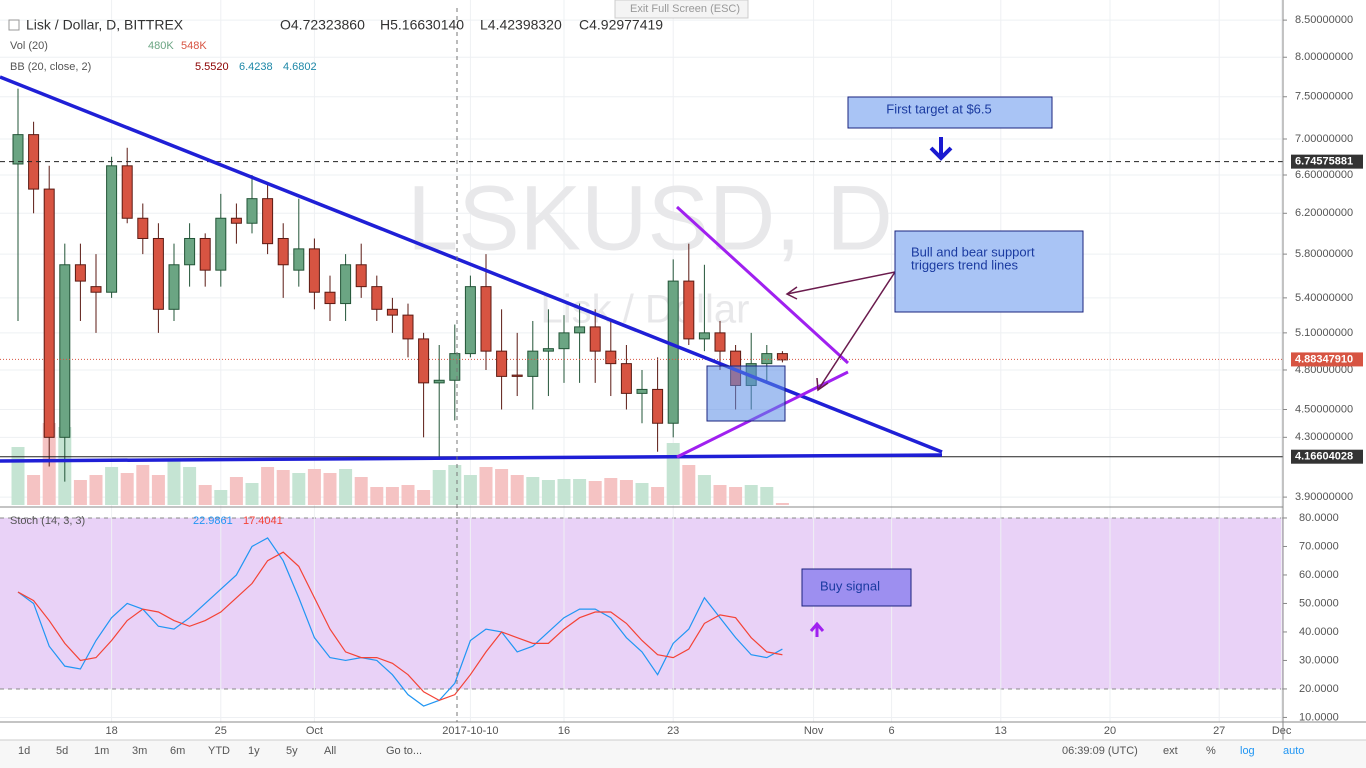  I want to click on arrow, so click(856, 331).